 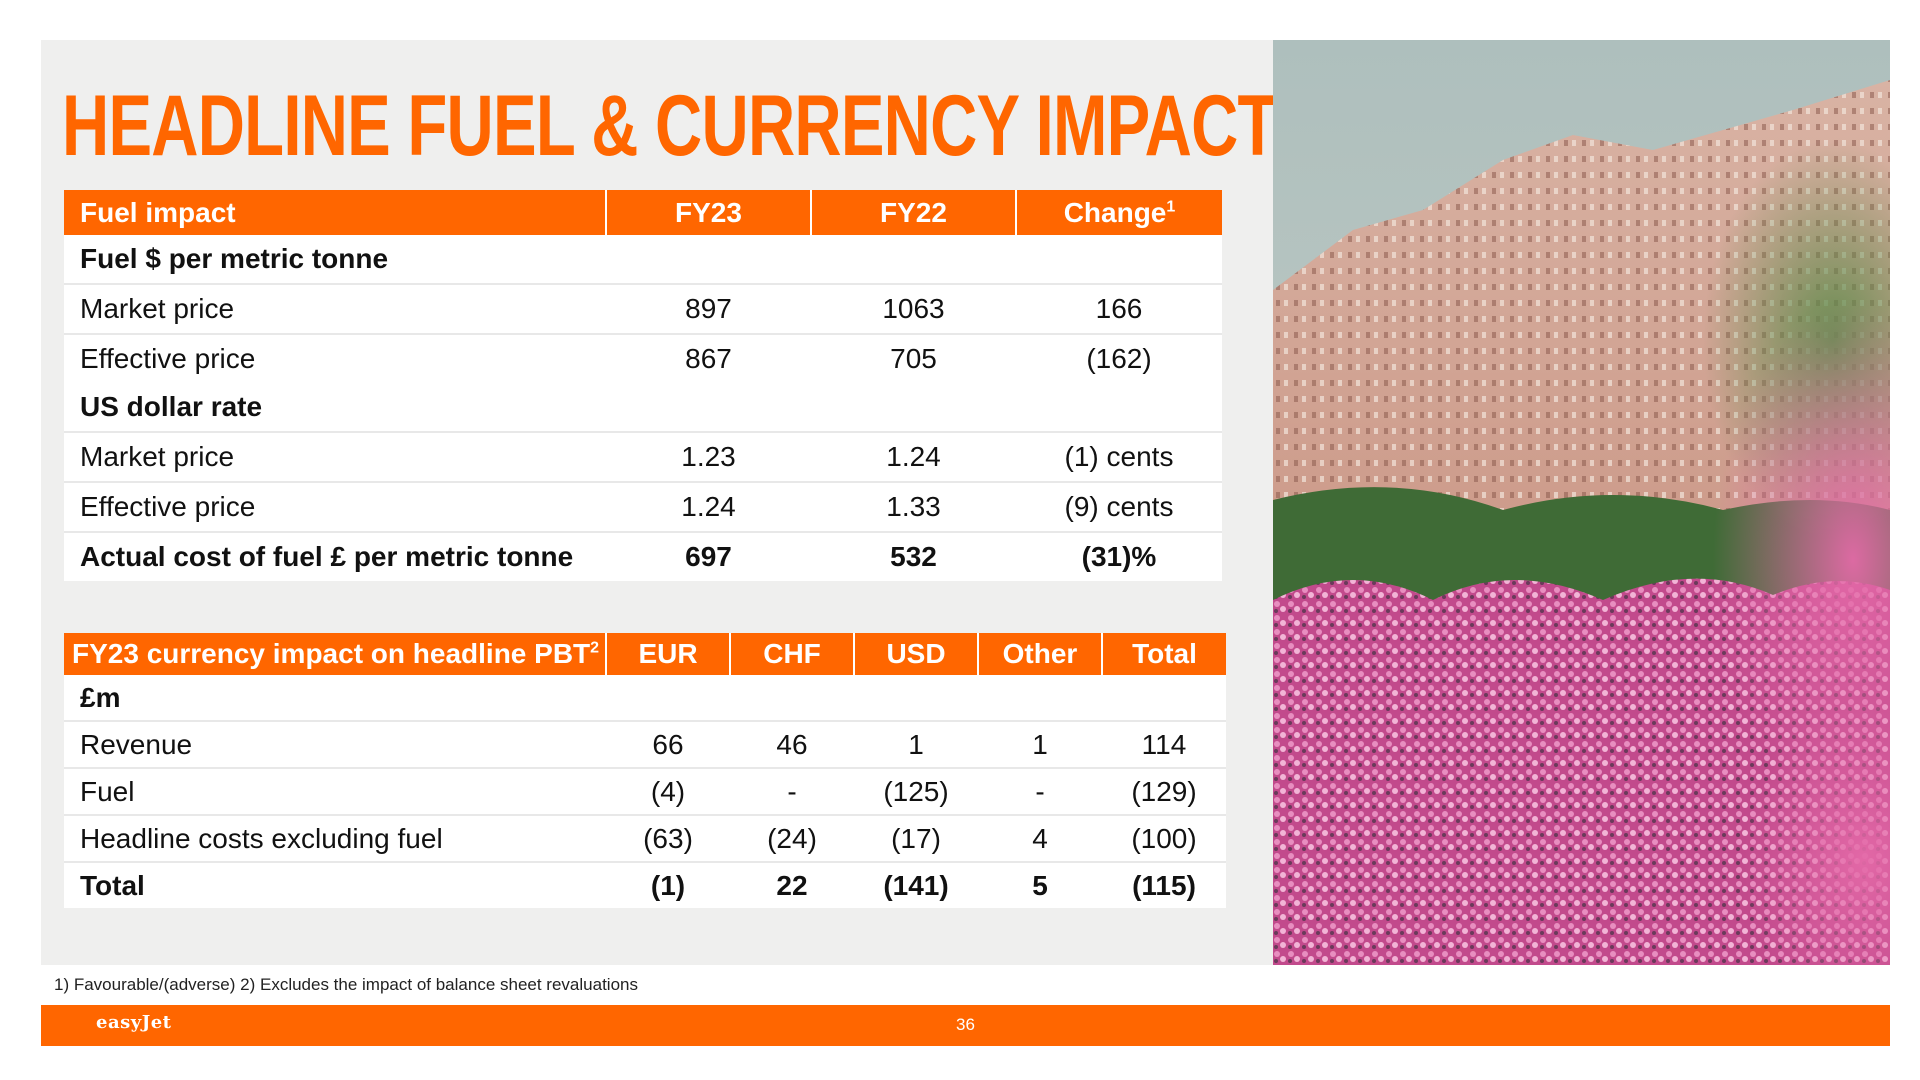 What do you see at coordinates (913, 308) in the screenshot?
I see `cell: 1063` at bounding box center [913, 308].